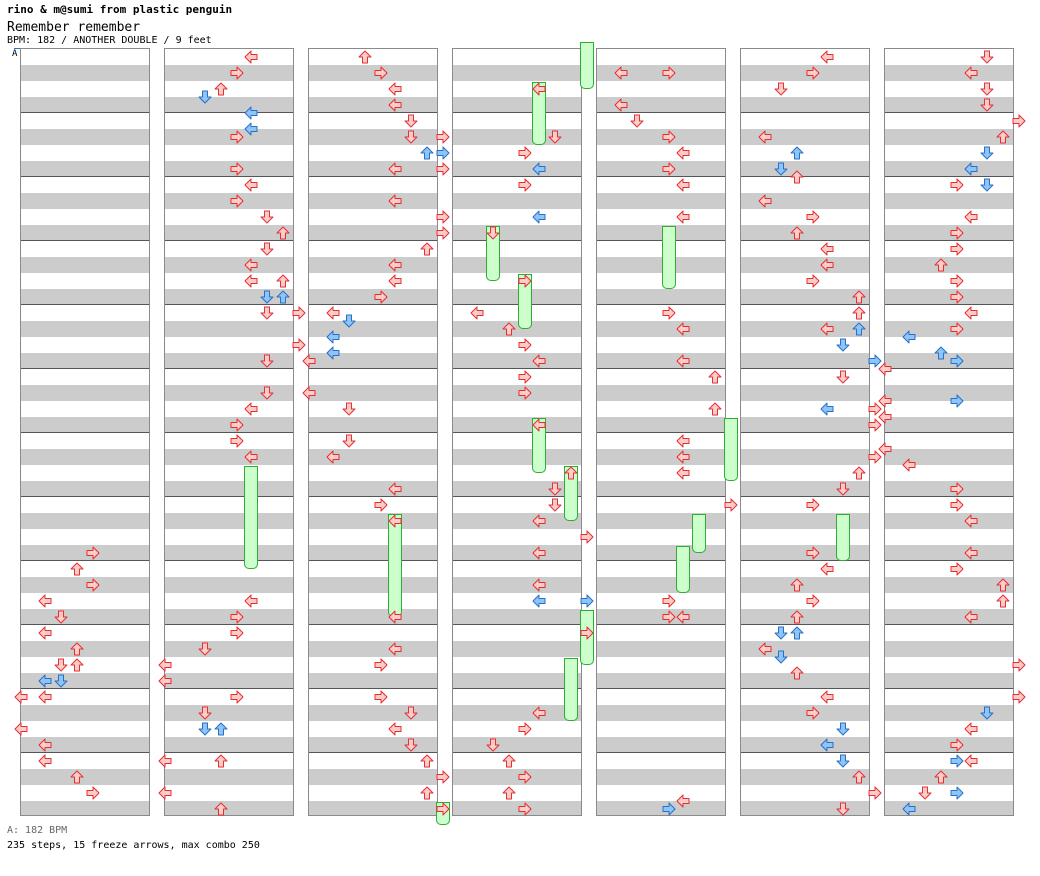 The height and width of the screenshot is (876, 1040). I want to click on song-title: Remember remember, so click(74, 27).